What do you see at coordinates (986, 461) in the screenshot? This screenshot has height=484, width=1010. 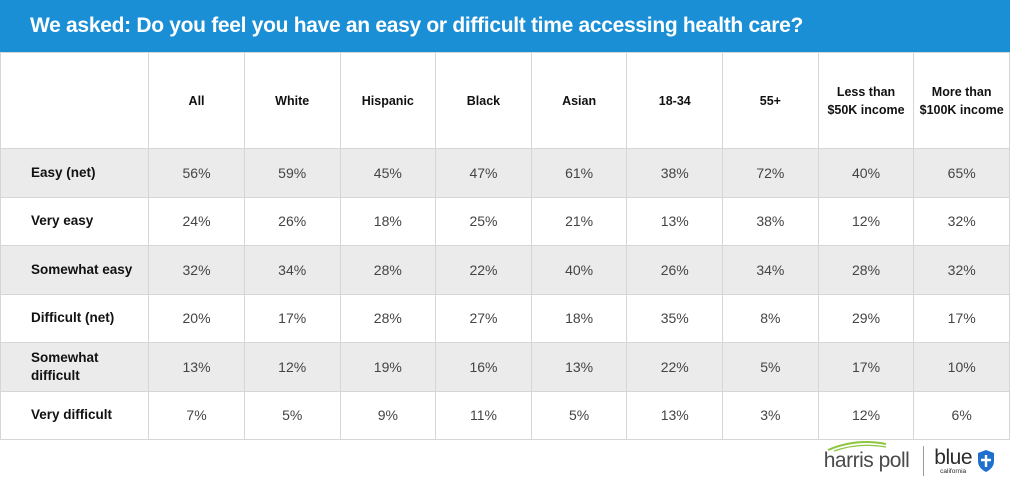 I see `shield-icon` at bounding box center [986, 461].